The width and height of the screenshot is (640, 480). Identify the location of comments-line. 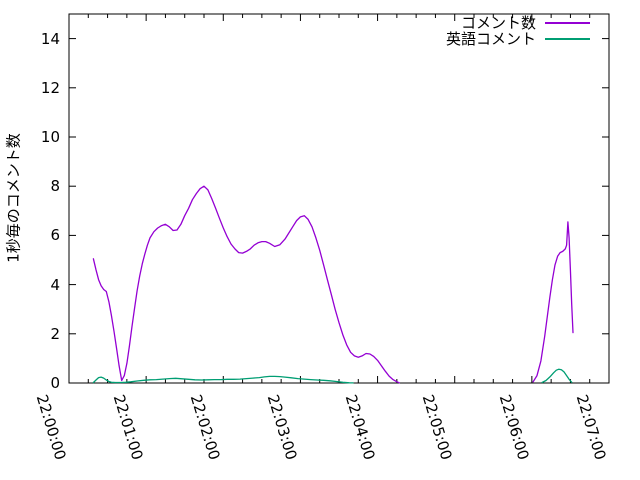
(553, 302).